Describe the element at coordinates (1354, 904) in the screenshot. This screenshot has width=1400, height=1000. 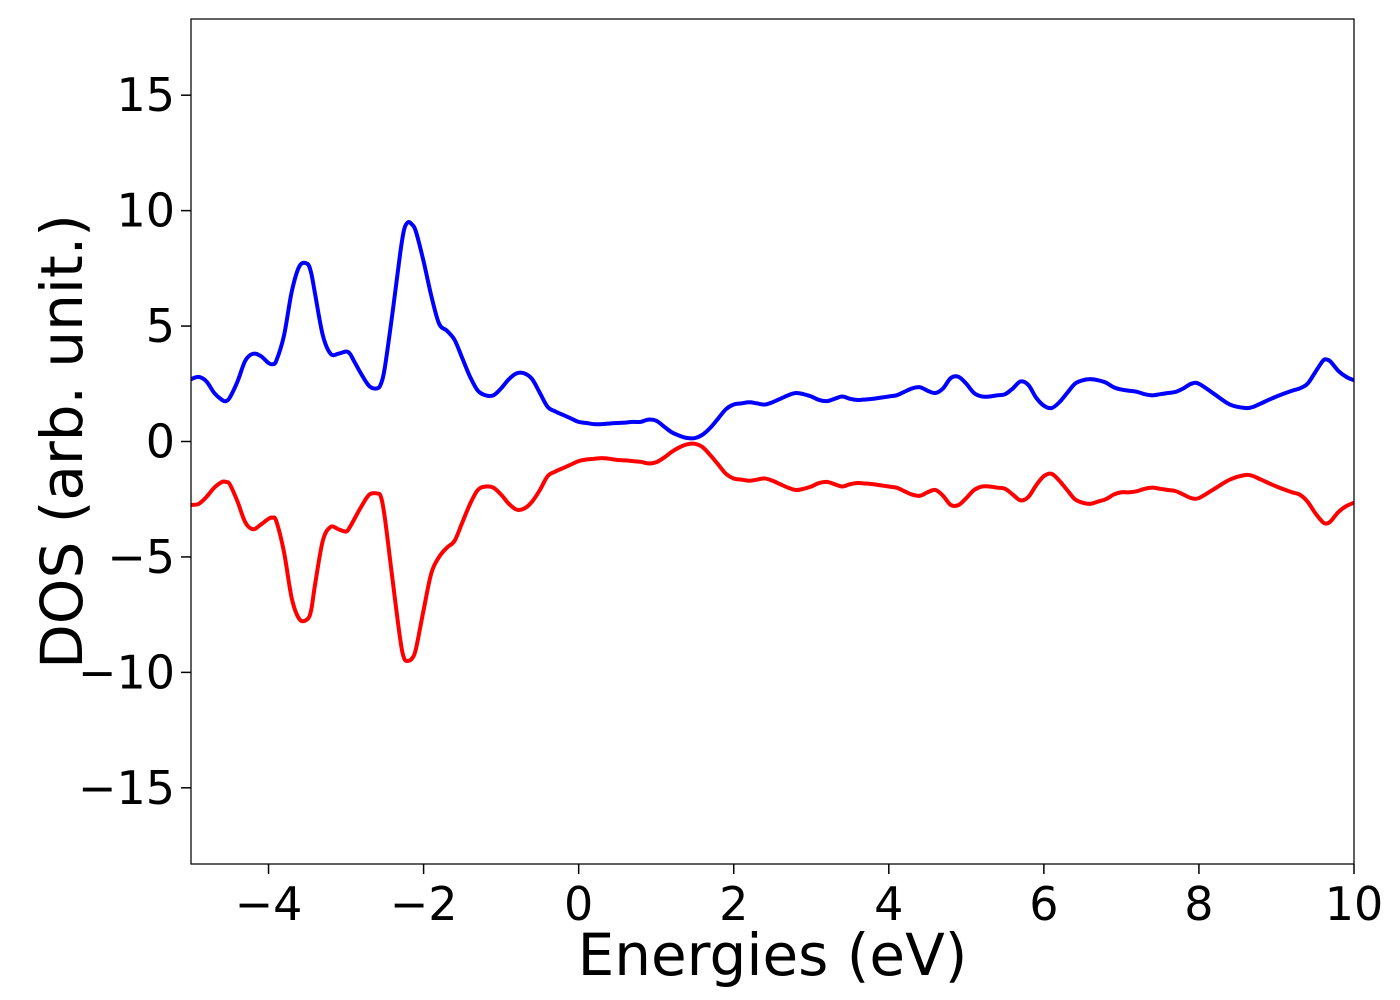
I see `x-tick-label: 10` at that location.